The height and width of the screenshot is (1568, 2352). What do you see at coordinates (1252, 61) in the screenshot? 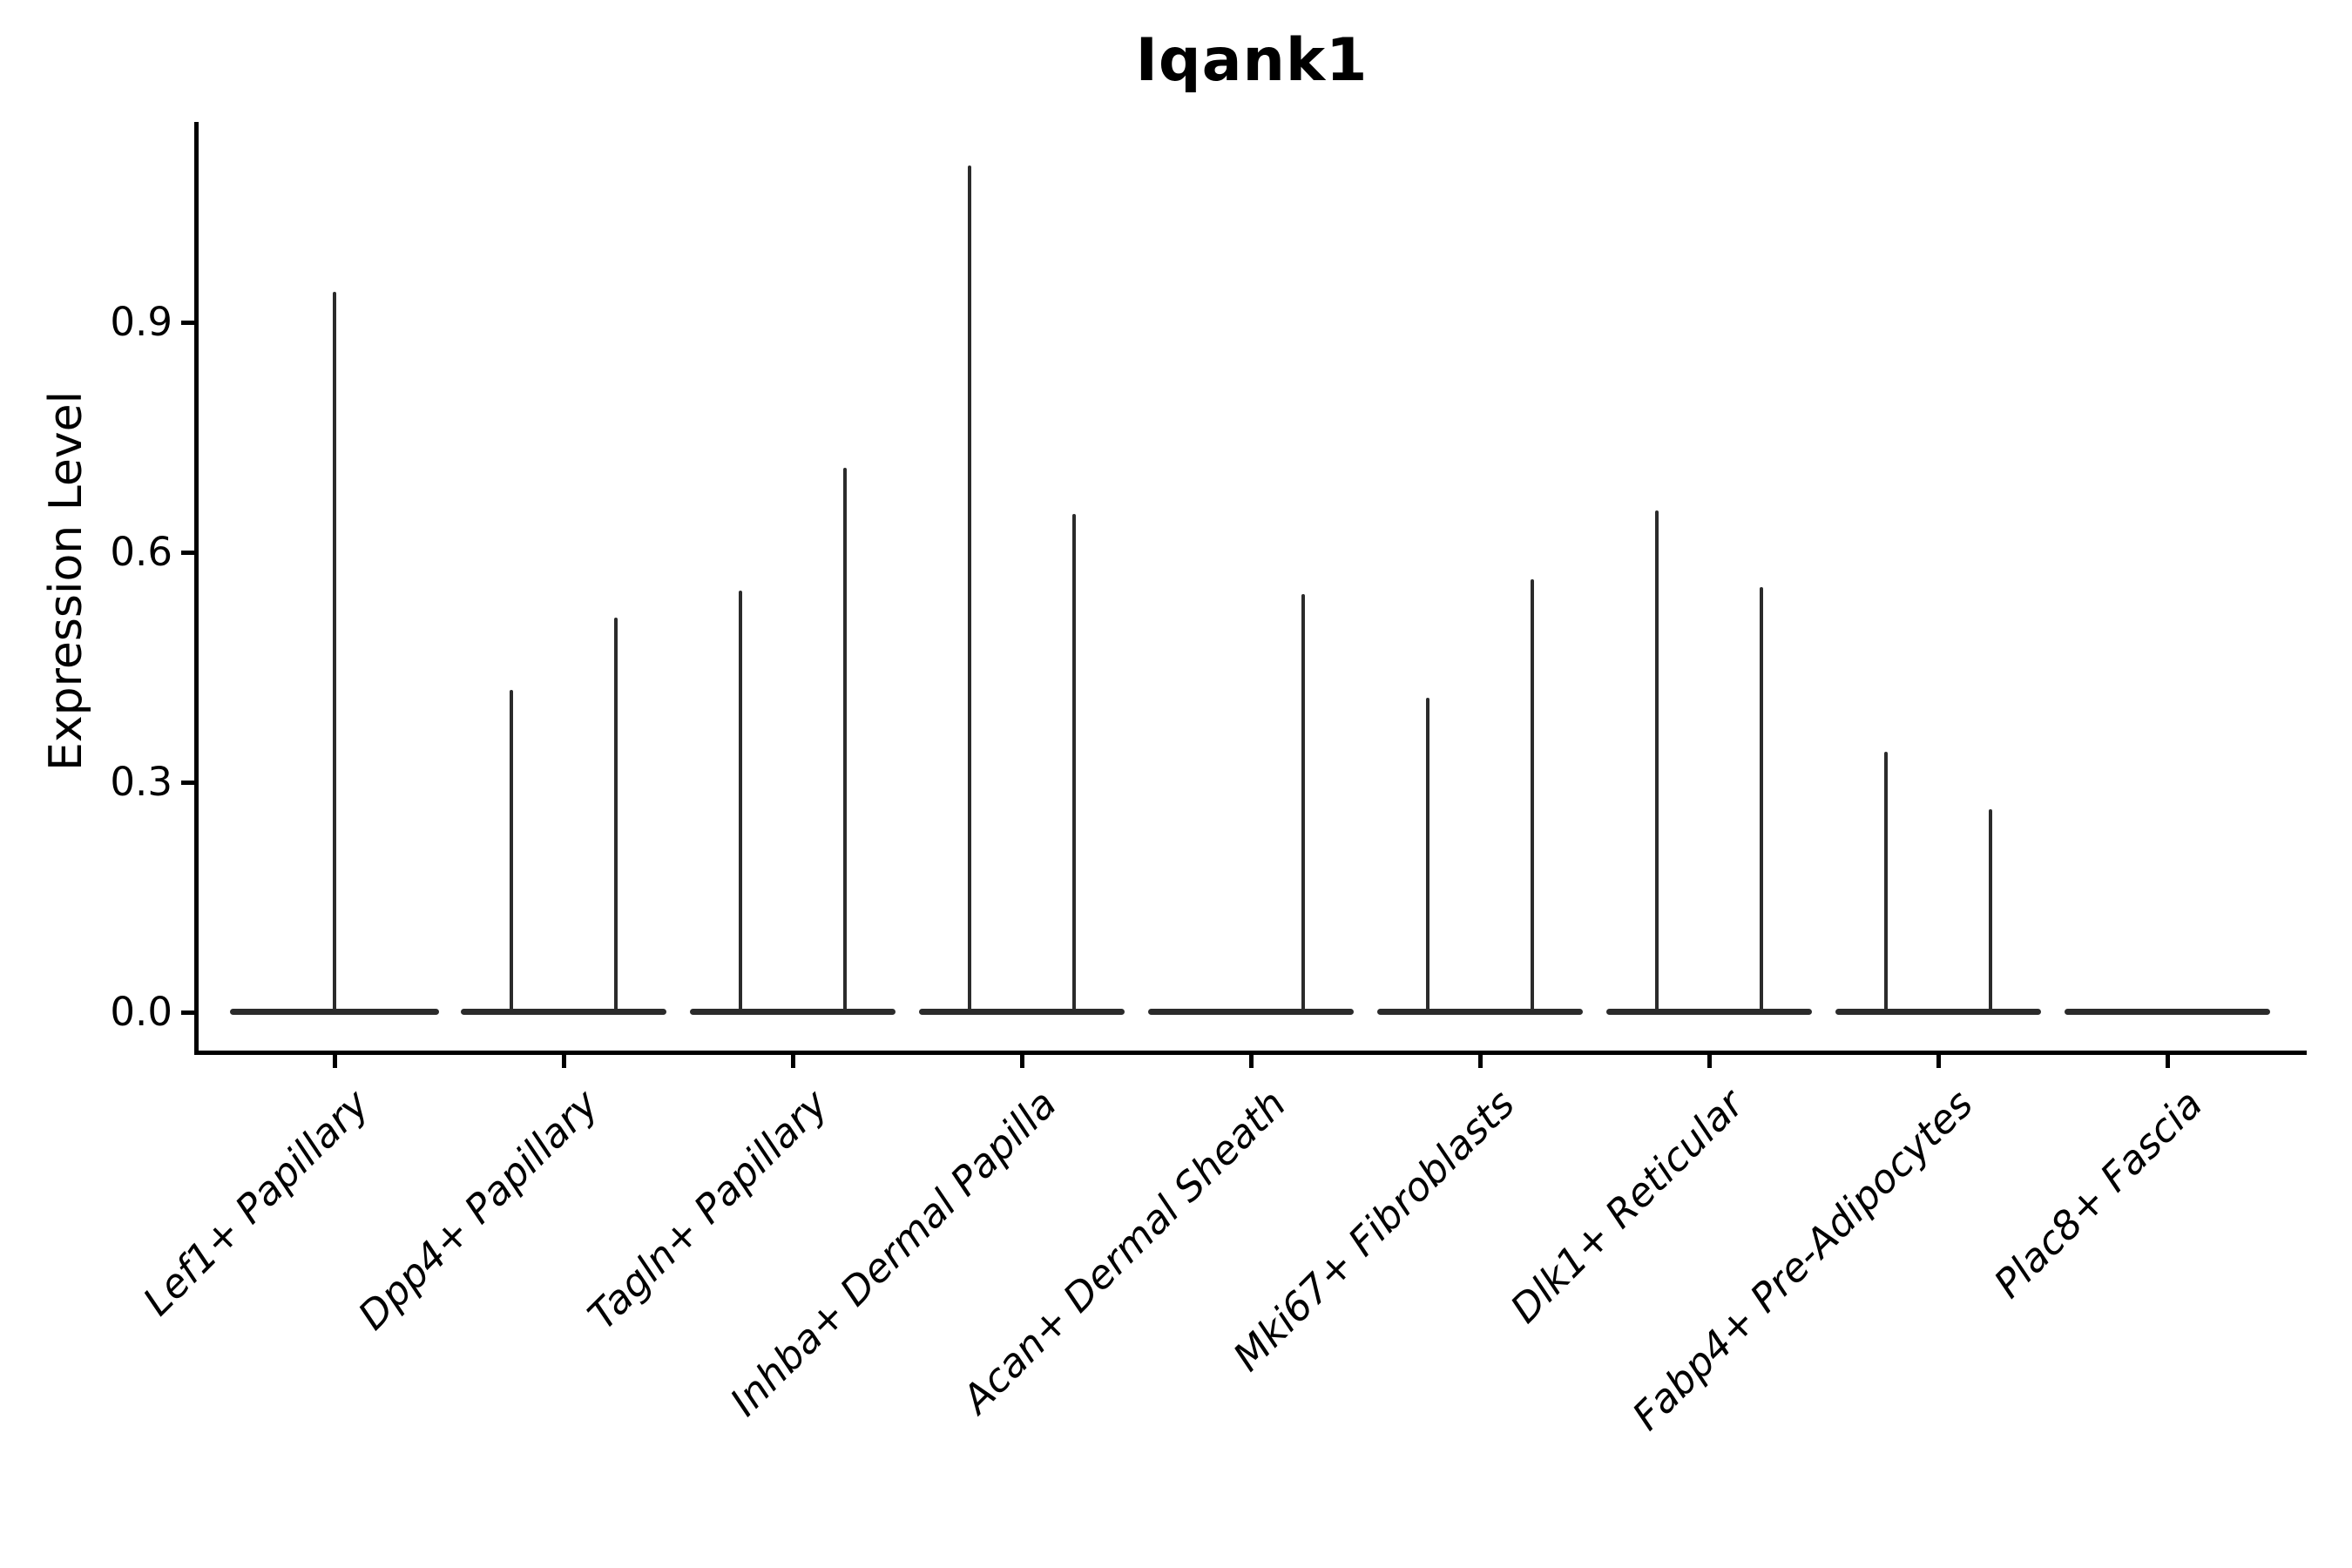
I see `chart-title: Iqank1` at bounding box center [1252, 61].